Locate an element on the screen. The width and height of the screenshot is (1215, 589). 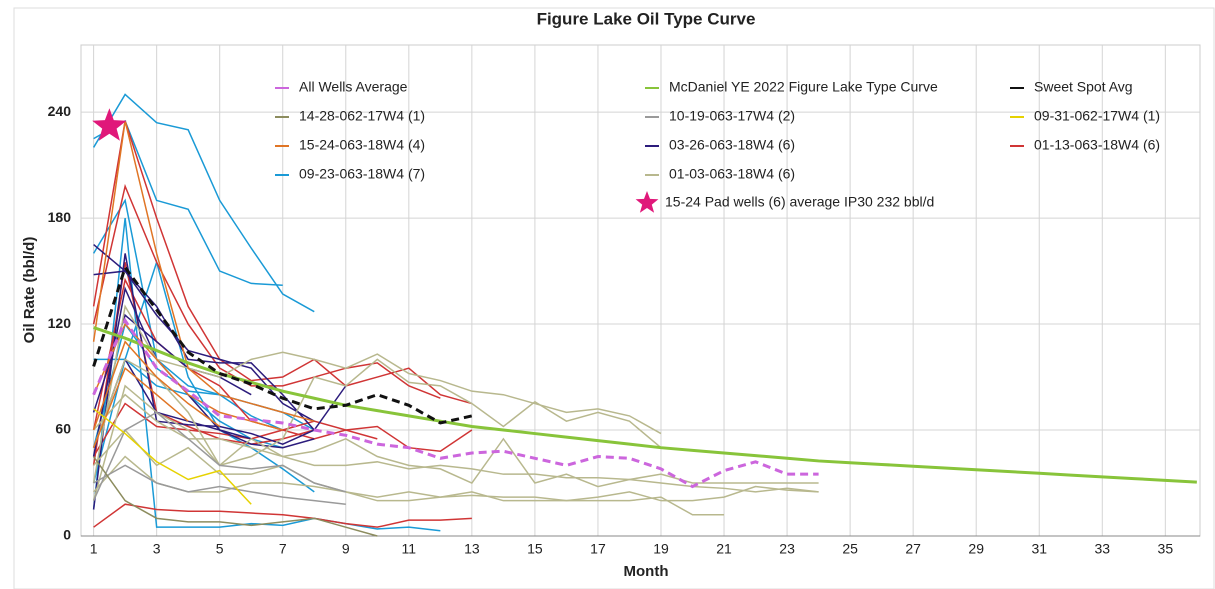
annotation-star is located at coordinates (109, 124).